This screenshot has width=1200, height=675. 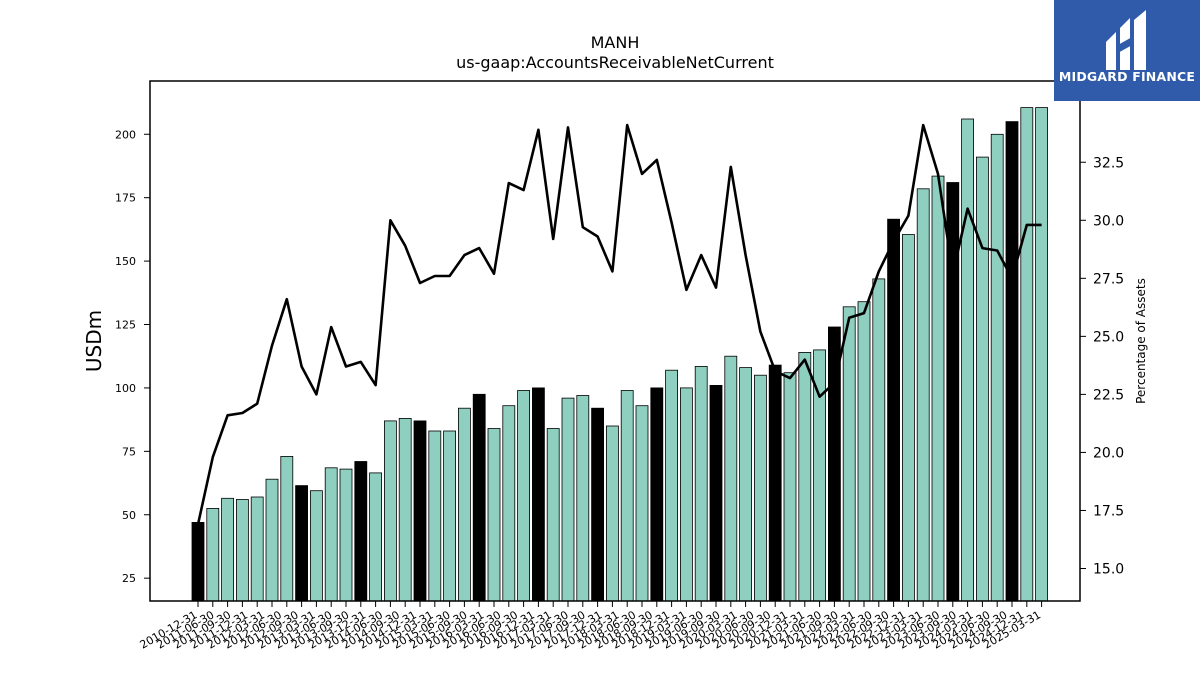 I want to click on y2-tick-label: 30.0, so click(x=1108, y=221).